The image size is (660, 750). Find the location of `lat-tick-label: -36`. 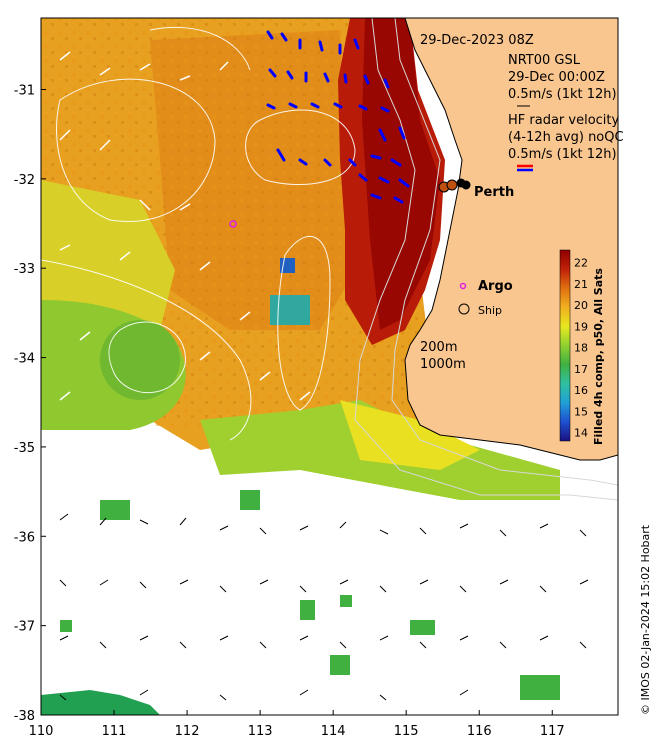

lat-tick-label: -36 is located at coordinates (24, 537).